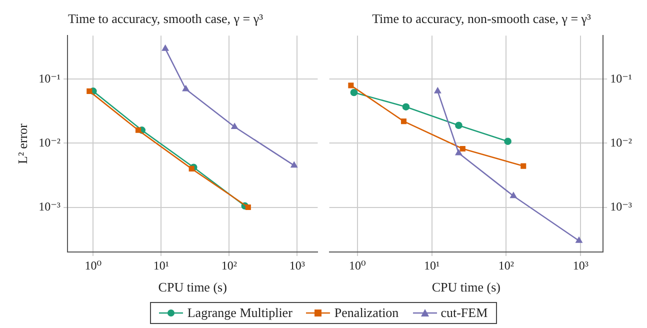 Image resolution: width=647 pixels, height=328 pixels. Describe the element at coordinates (482, 18) in the screenshot. I see `chart-title: Time to accuracy, non-smooth case, γ = γ³` at that location.